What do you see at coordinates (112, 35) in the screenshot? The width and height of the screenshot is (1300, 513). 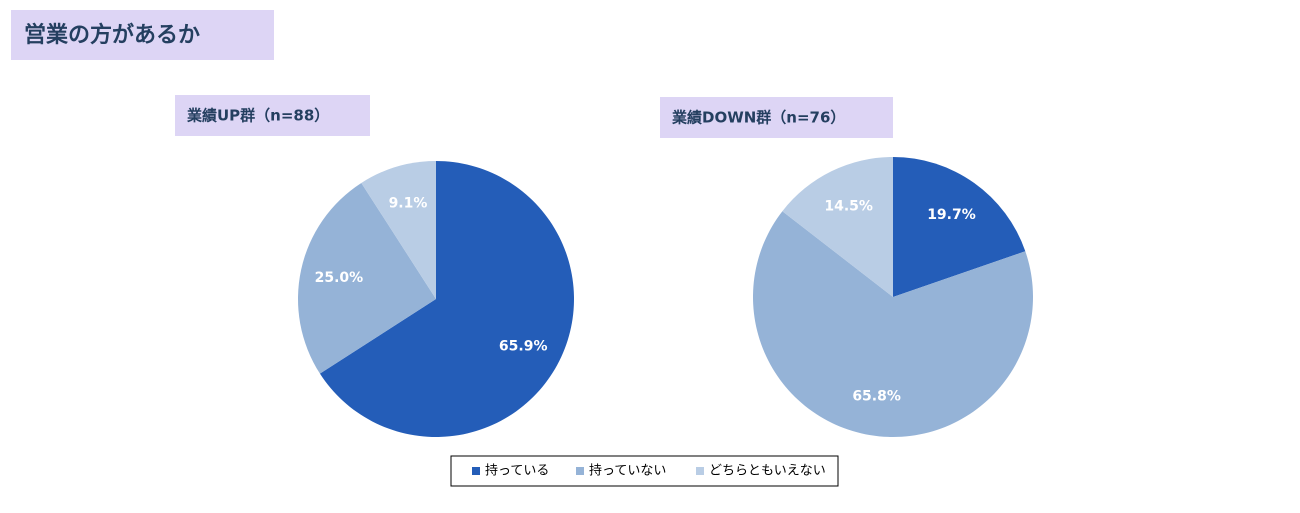 I see `page-title: 営業の方があるか` at bounding box center [112, 35].